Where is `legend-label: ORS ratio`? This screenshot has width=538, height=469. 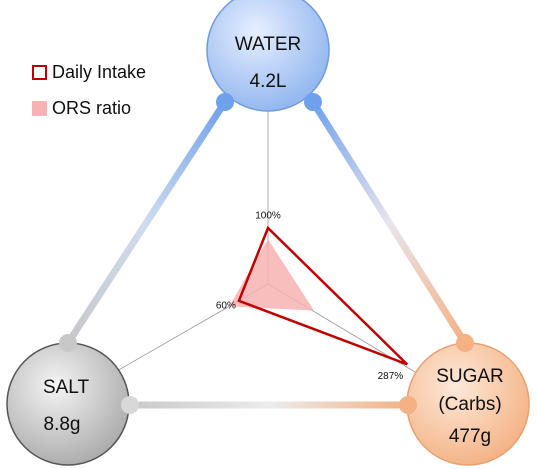
legend-label: ORS ratio is located at coordinates (91, 108).